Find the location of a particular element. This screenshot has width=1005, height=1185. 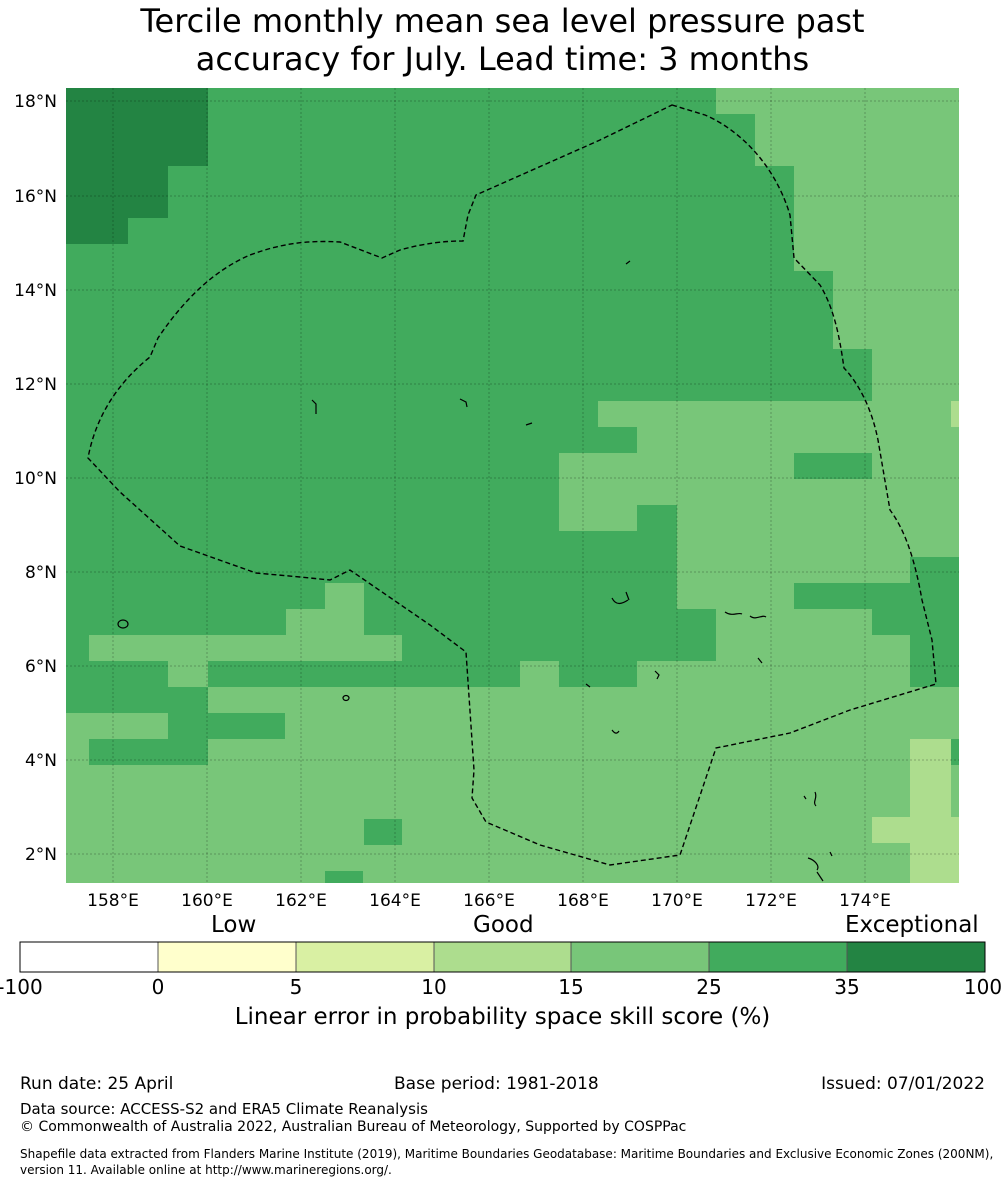

lon-label: 168°E is located at coordinates (583, 901).